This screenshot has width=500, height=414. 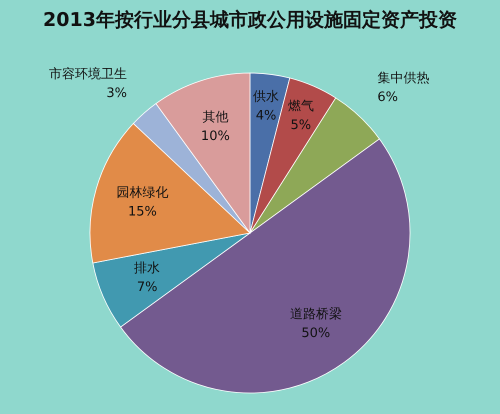 I want to click on slice-label: 排水, so click(x=147, y=268).